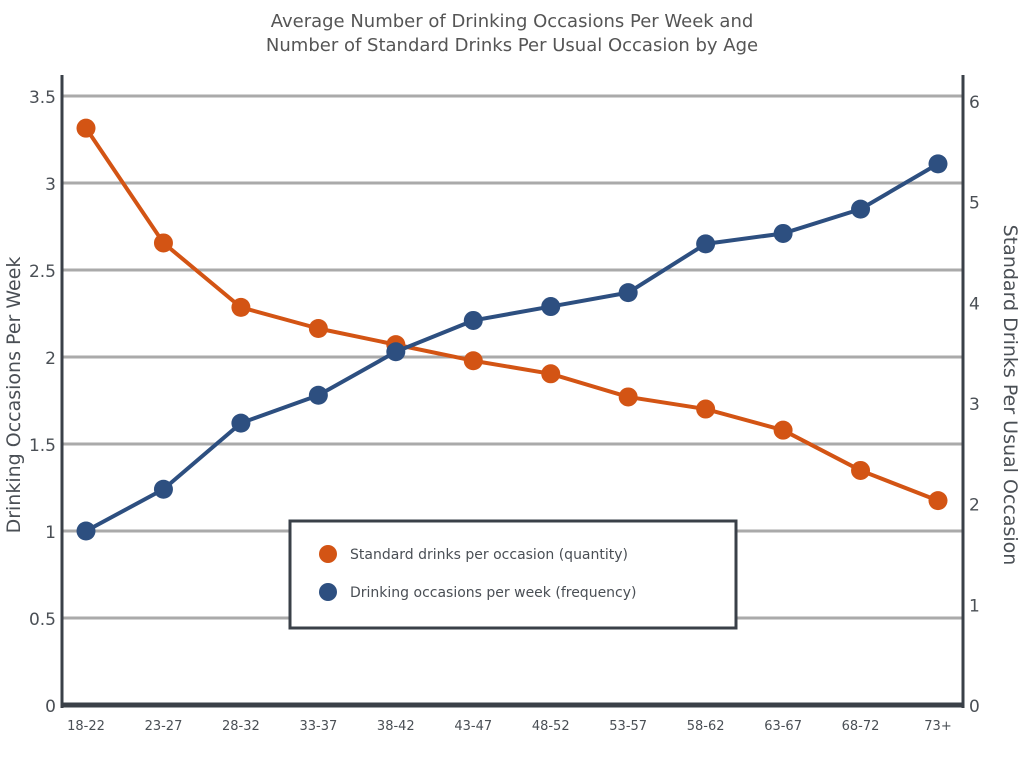  I want to click on x-tick-label: 43-47, so click(473, 726).